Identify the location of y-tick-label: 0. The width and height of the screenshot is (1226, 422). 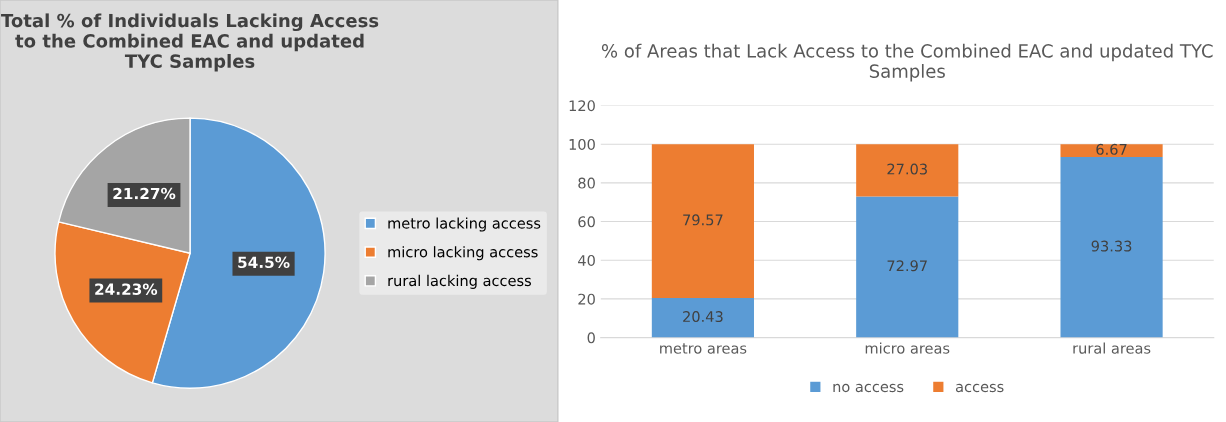
(591, 338).